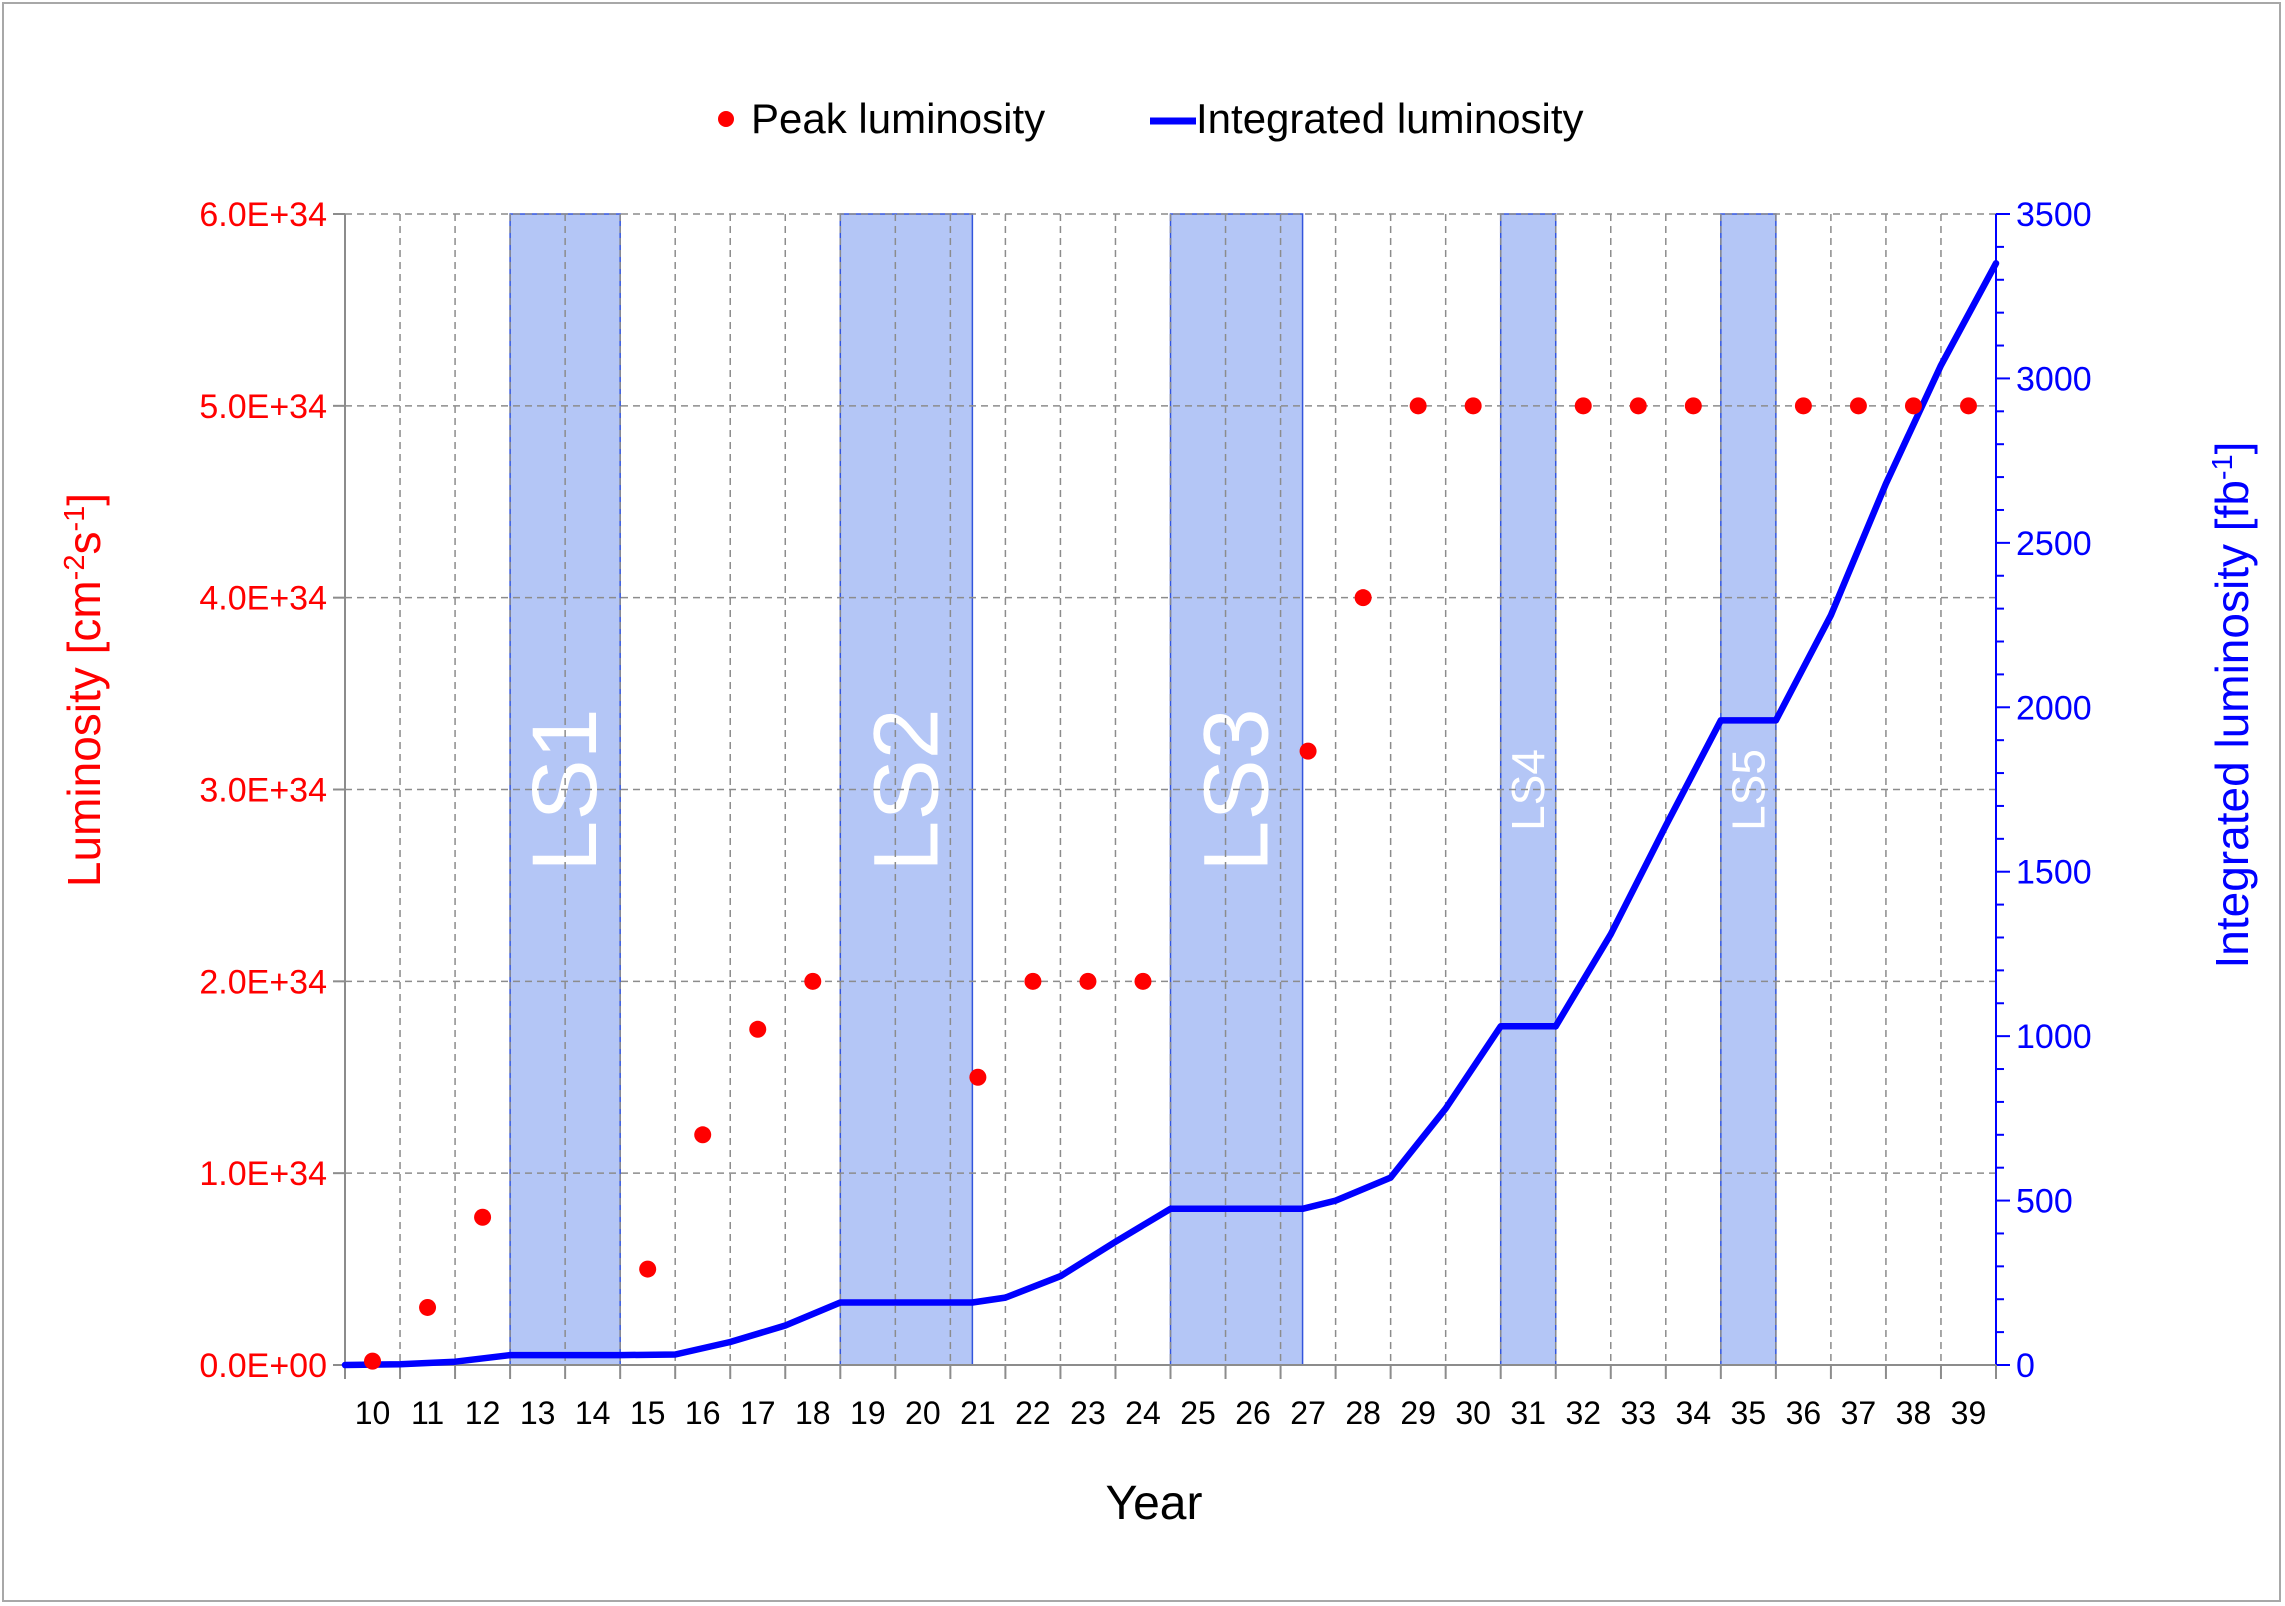  What do you see at coordinates (1154, 1503) in the screenshot?
I see `x-axis-title: Year` at bounding box center [1154, 1503].